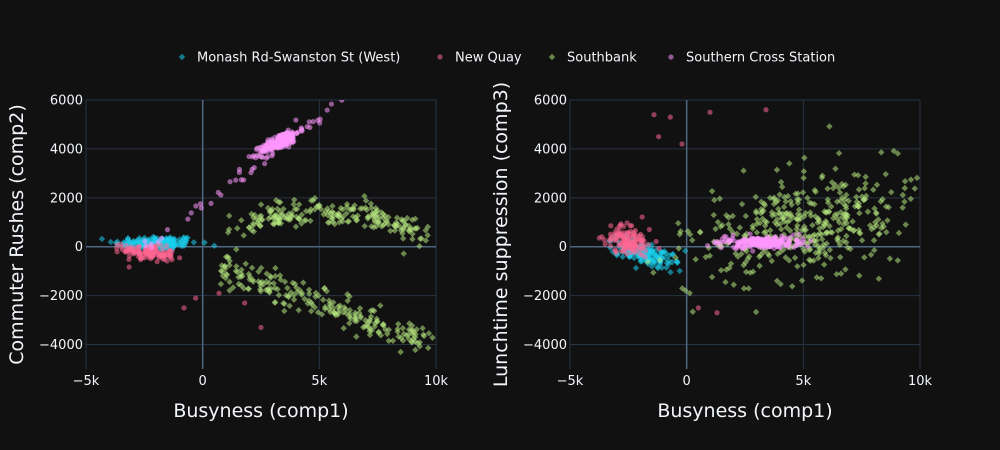 The image size is (1000, 450). I want to click on legend-item-monash-rd-swanston-st-west: Monash Rd-Swanston St (West), so click(289, 58).